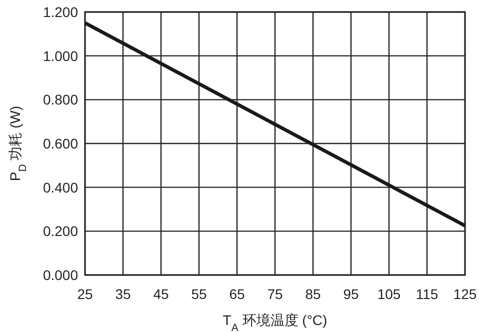 Image resolution: width=479 pixels, height=332 pixels. Describe the element at coordinates (60, 56) in the screenshot. I see `y-tick-label: 1.000` at that location.